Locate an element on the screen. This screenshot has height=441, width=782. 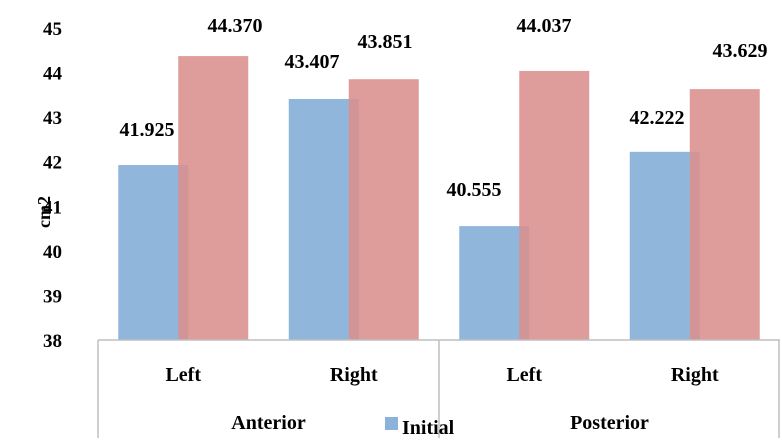
y-axis-label: cm2 is located at coordinates (44, 212).